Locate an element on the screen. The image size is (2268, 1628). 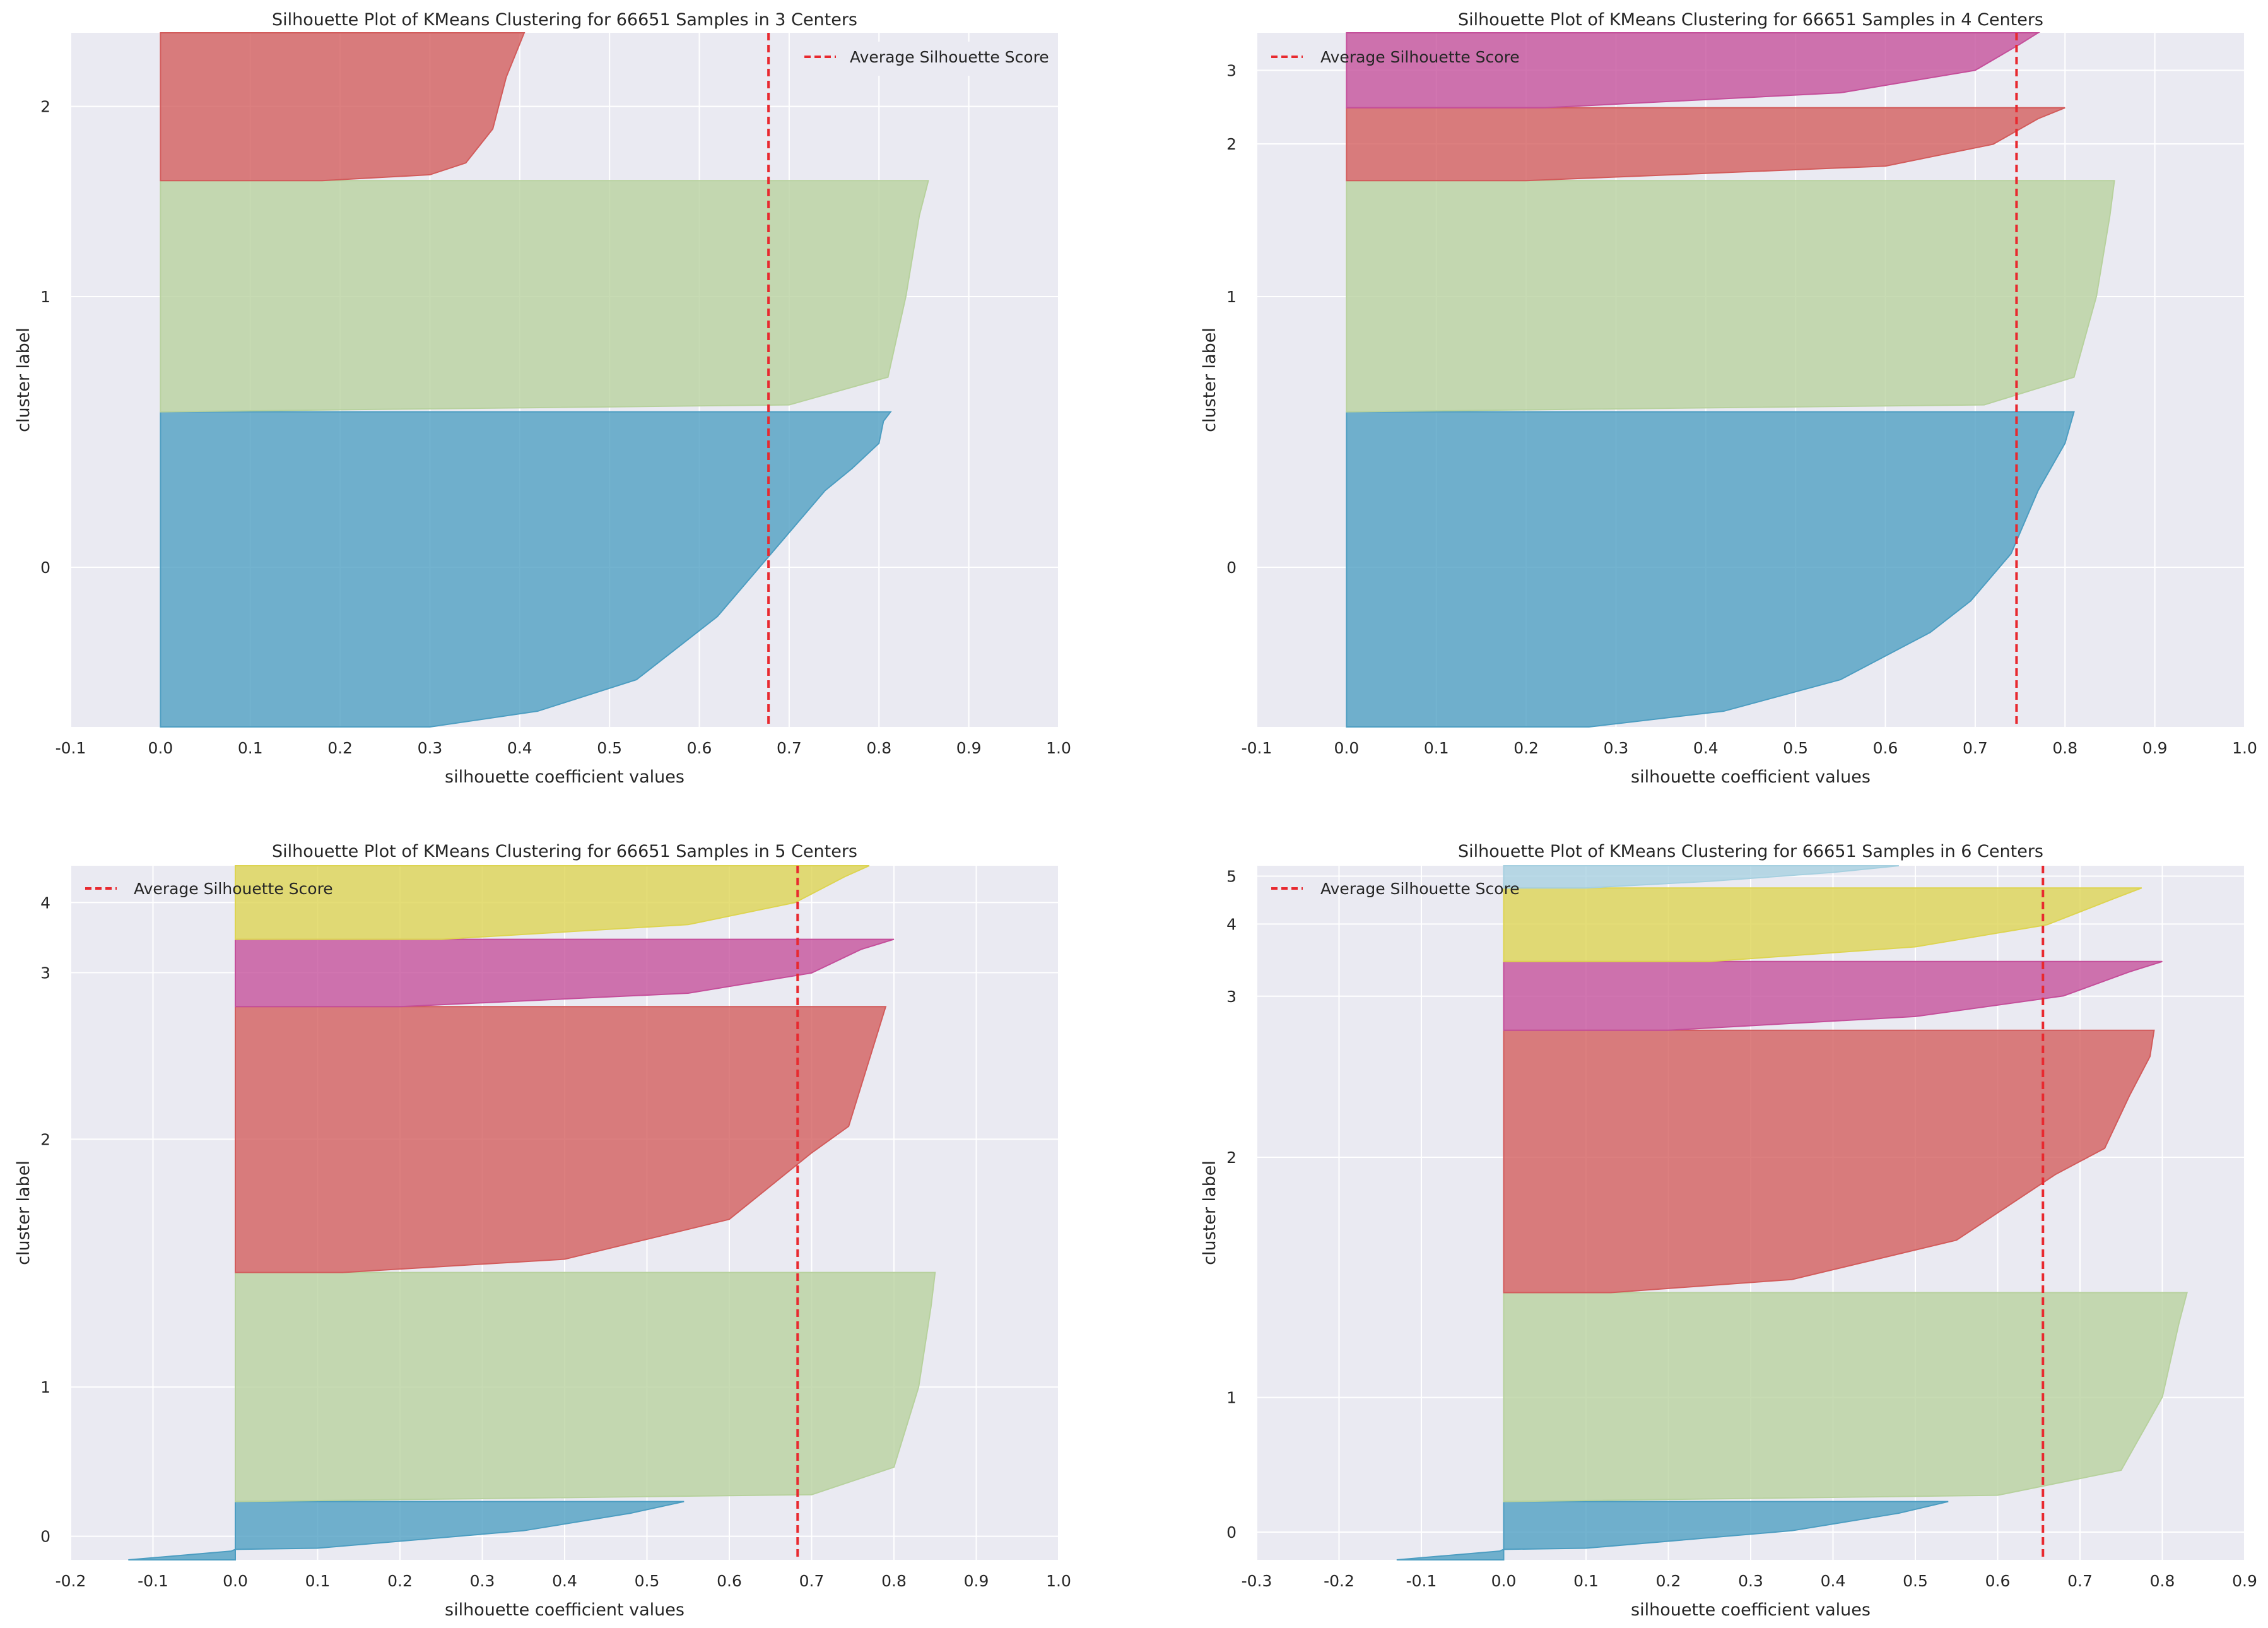
cluster-3-silhouette is located at coordinates (1693, 71).